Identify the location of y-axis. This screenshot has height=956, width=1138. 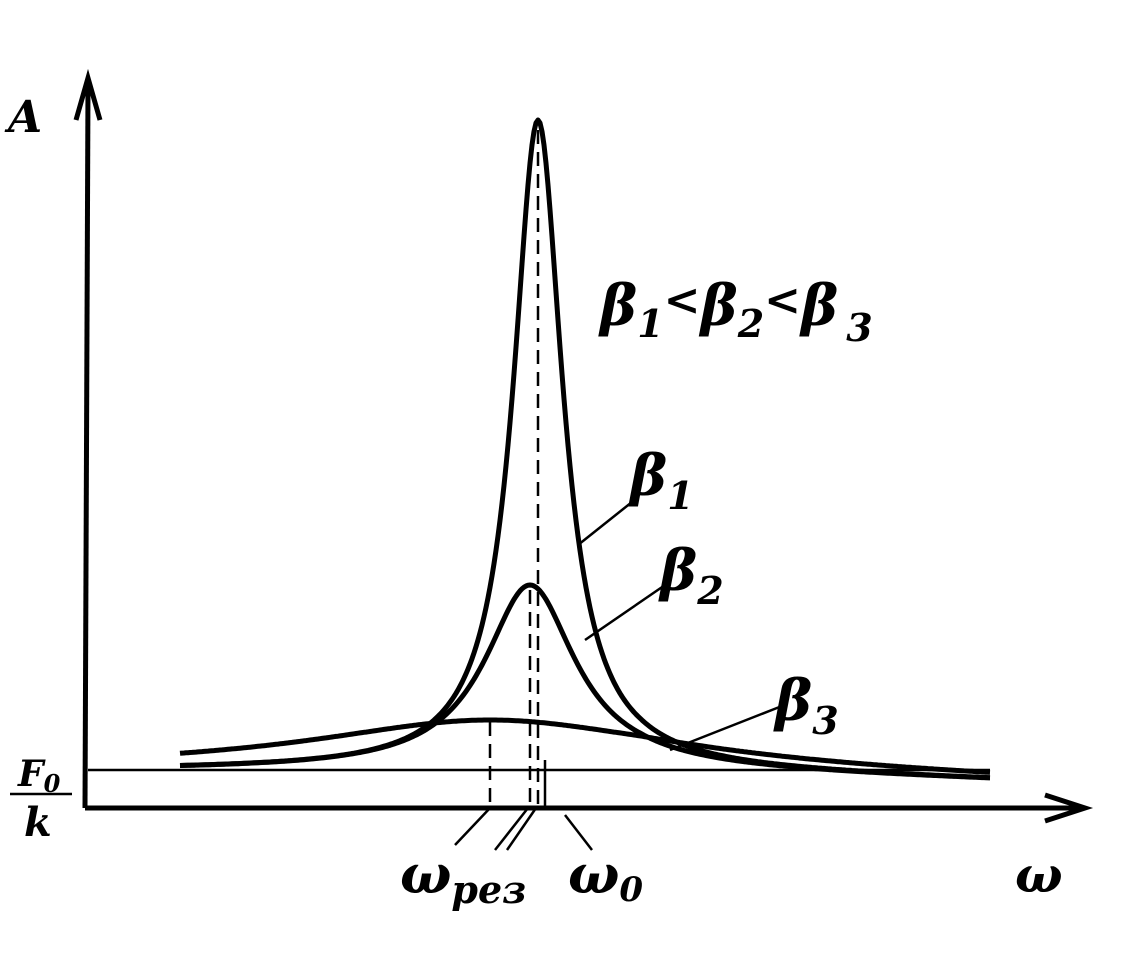
(86, 446).